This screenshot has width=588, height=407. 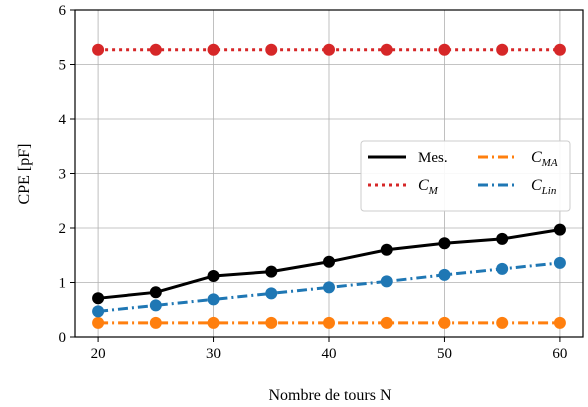 I want to click on y-tick-label: 4, so click(x=63, y=120).